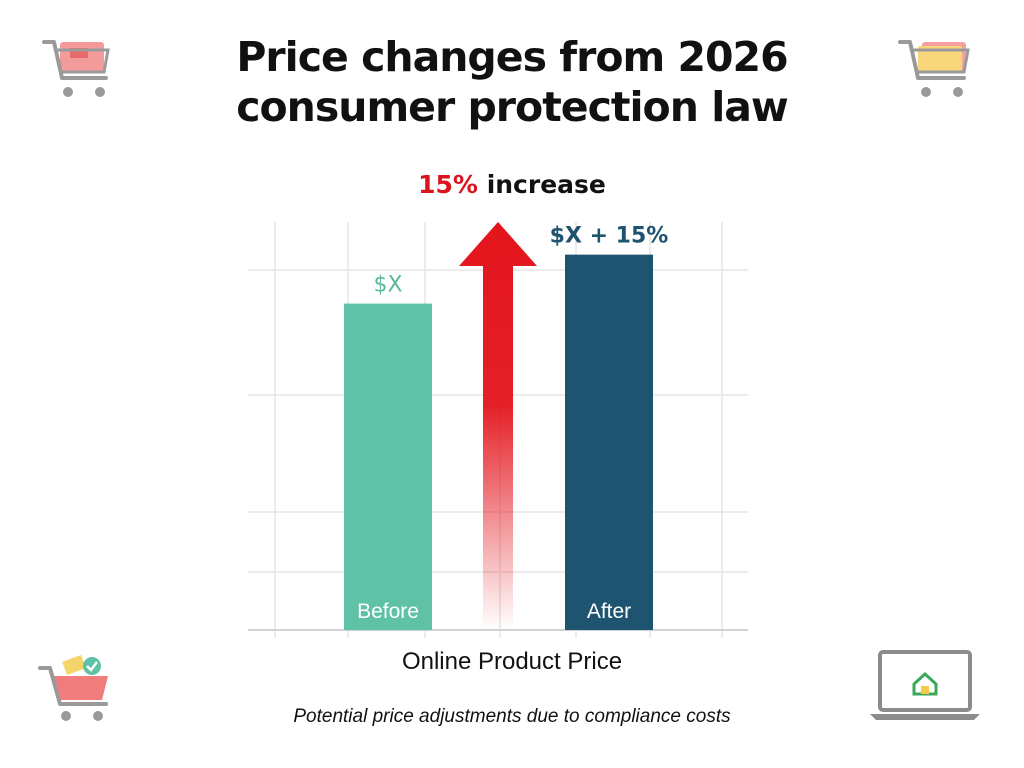  What do you see at coordinates (512, 107) in the screenshot?
I see `chart-title-line-2: consumer protection law` at bounding box center [512, 107].